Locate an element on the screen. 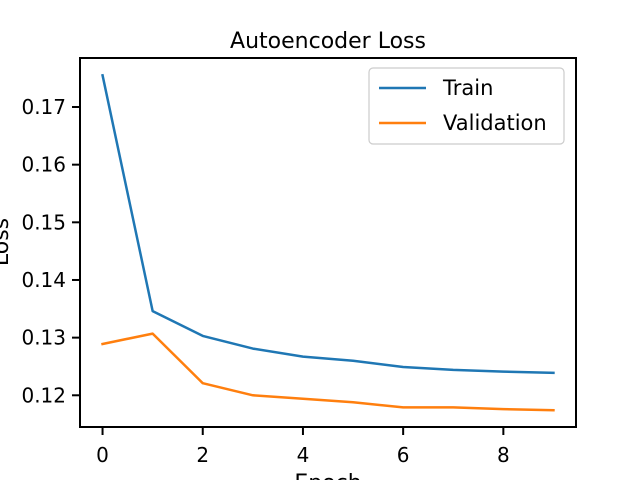 The image size is (640, 480). y-tick-label: 0.15 is located at coordinates (43, 222).